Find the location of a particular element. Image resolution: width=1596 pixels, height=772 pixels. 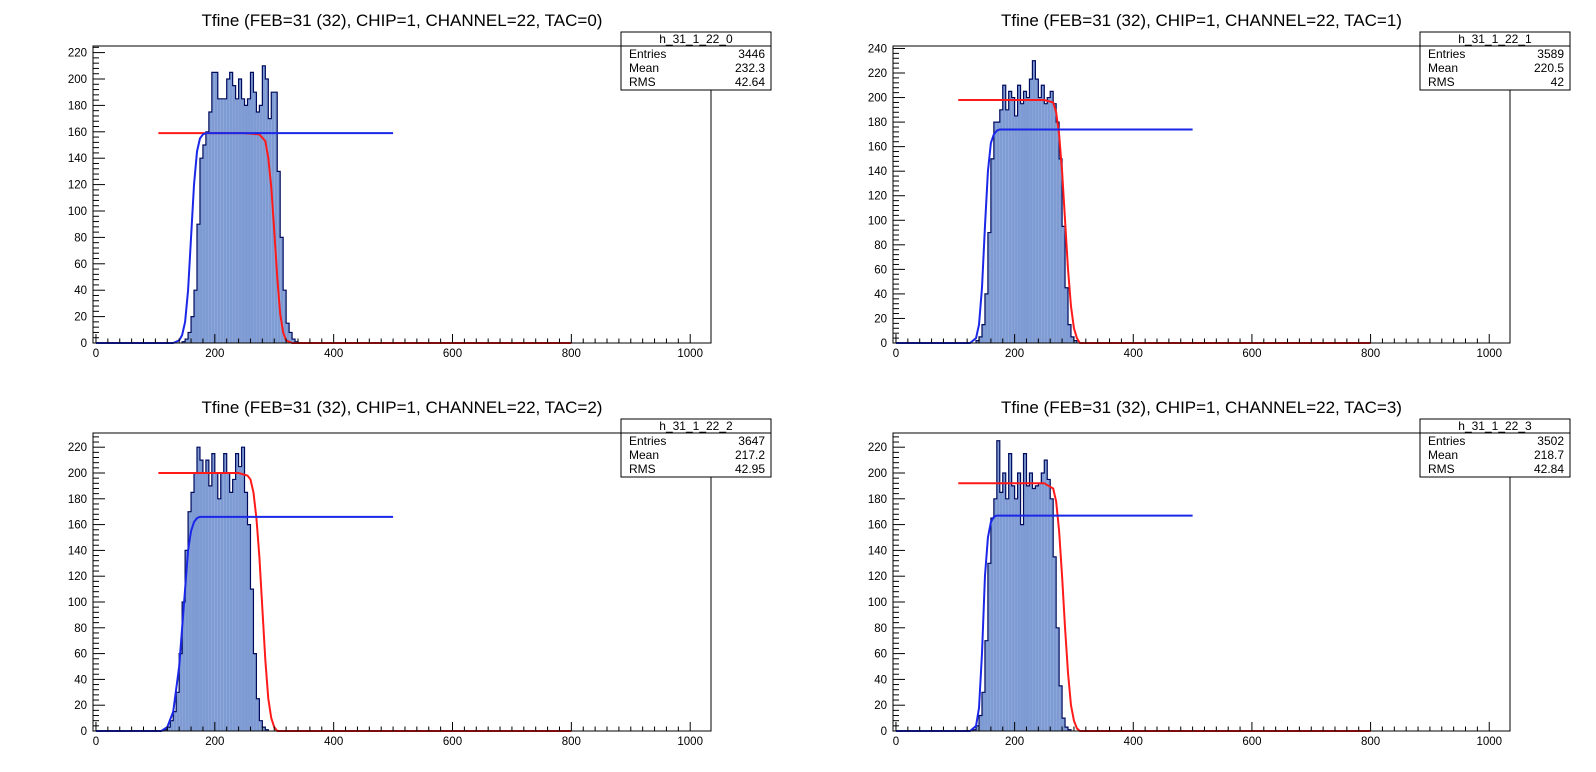

stats-hist-name: h_31_1_22_1 is located at coordinates (1495, 39).